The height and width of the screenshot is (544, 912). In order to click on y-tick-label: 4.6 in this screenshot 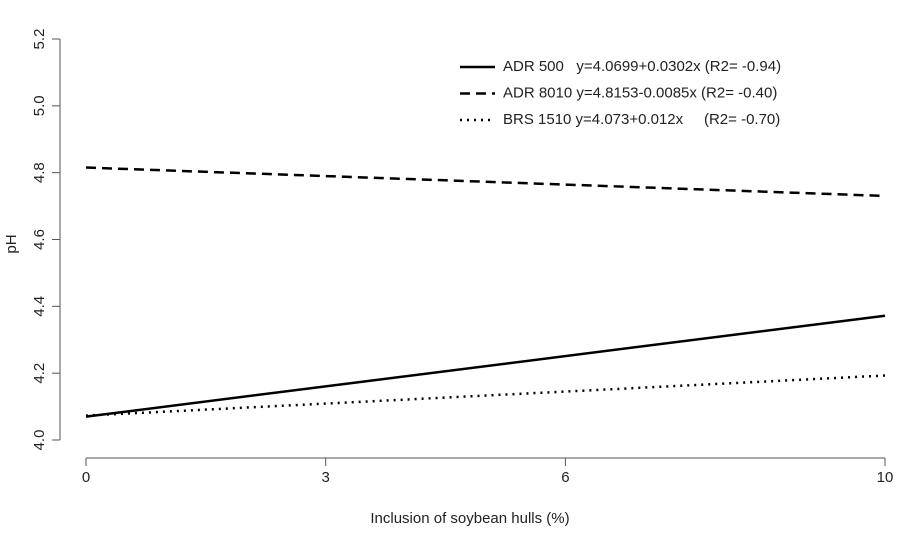, I will do `click(39, 239)`.